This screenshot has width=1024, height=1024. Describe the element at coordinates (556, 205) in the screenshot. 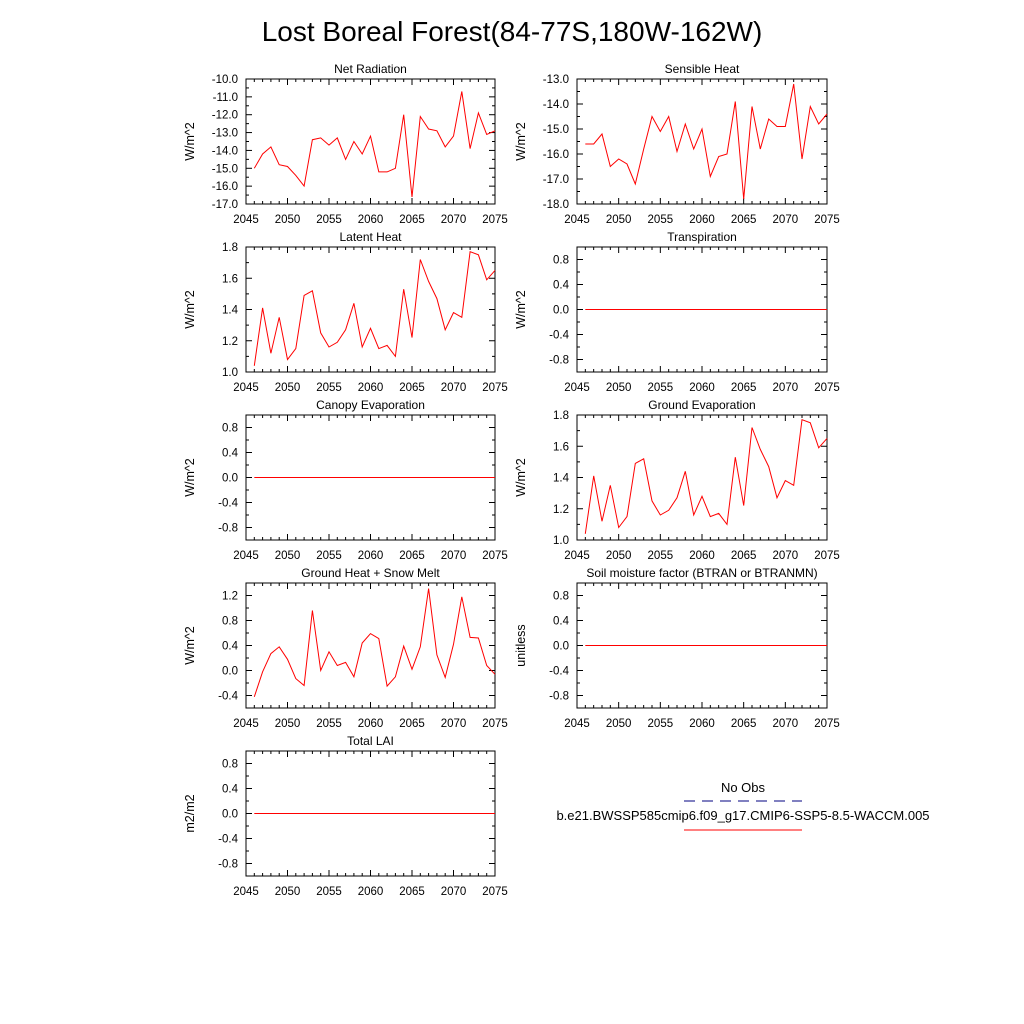

I see `y-tick-label: -18.0` at that location.